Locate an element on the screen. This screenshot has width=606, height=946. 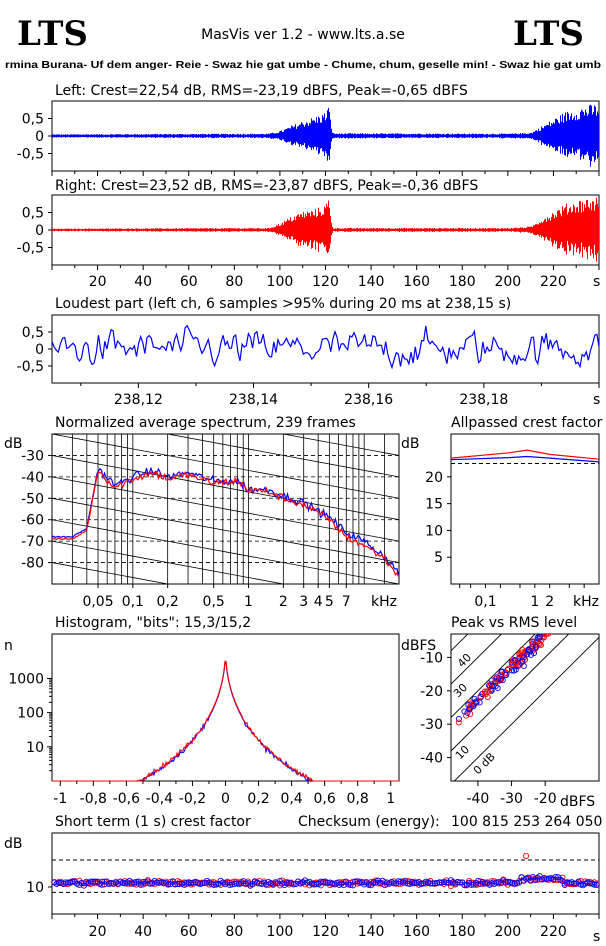
crest-frame is located at coordinates (525, 509).